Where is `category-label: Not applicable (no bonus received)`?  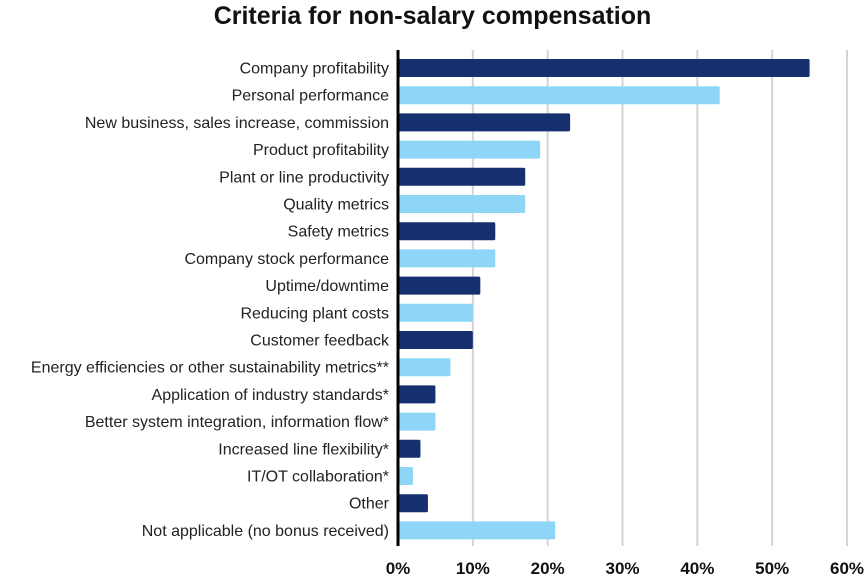 category-label: Not applicable (no bonus received) is located at coordinates (265, 531).